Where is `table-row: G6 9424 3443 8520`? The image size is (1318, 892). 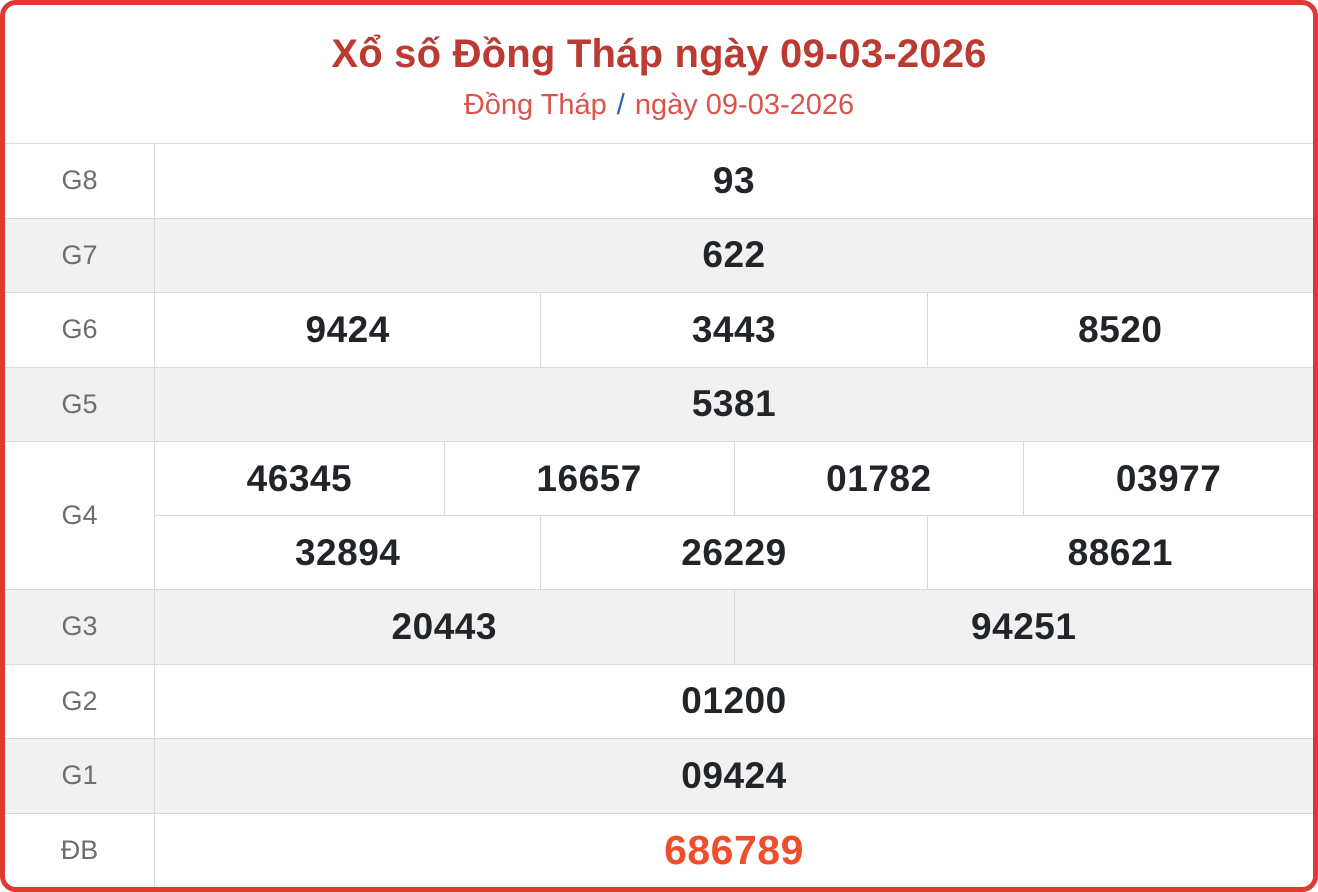 table-row: G6 9424 3443 8520 is located at coordinates (659, 329).